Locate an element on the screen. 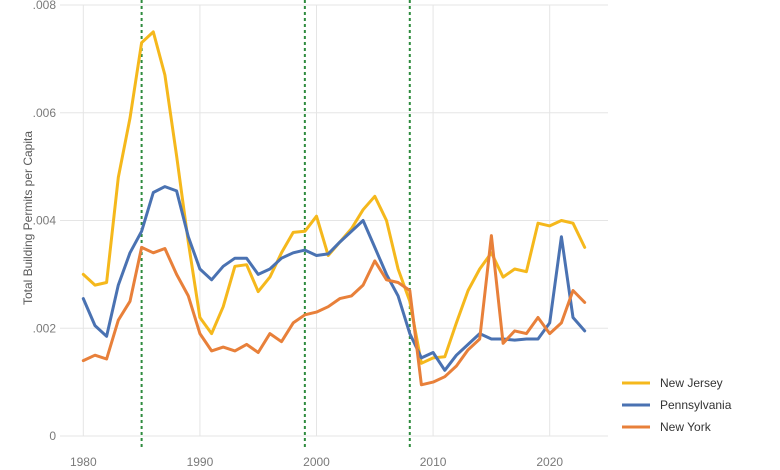 The width and height of the screenshot is (780, 470). x-tick-label: 1980 is located at coordinates (83, 462).